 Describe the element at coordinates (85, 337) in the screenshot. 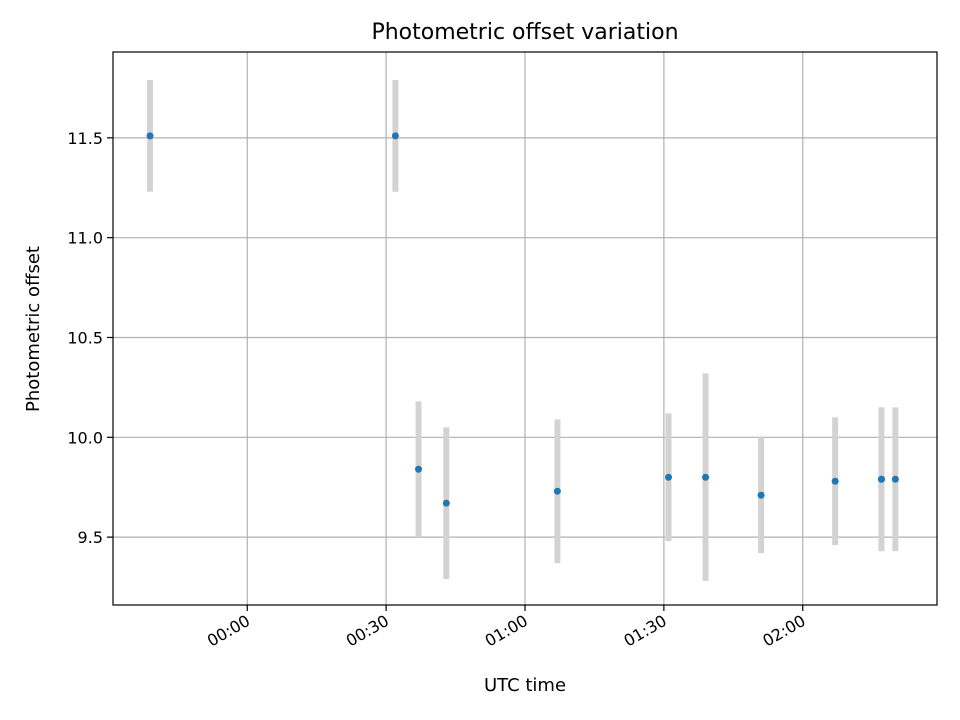

I see `y-tick-label: 10.5` at that location.